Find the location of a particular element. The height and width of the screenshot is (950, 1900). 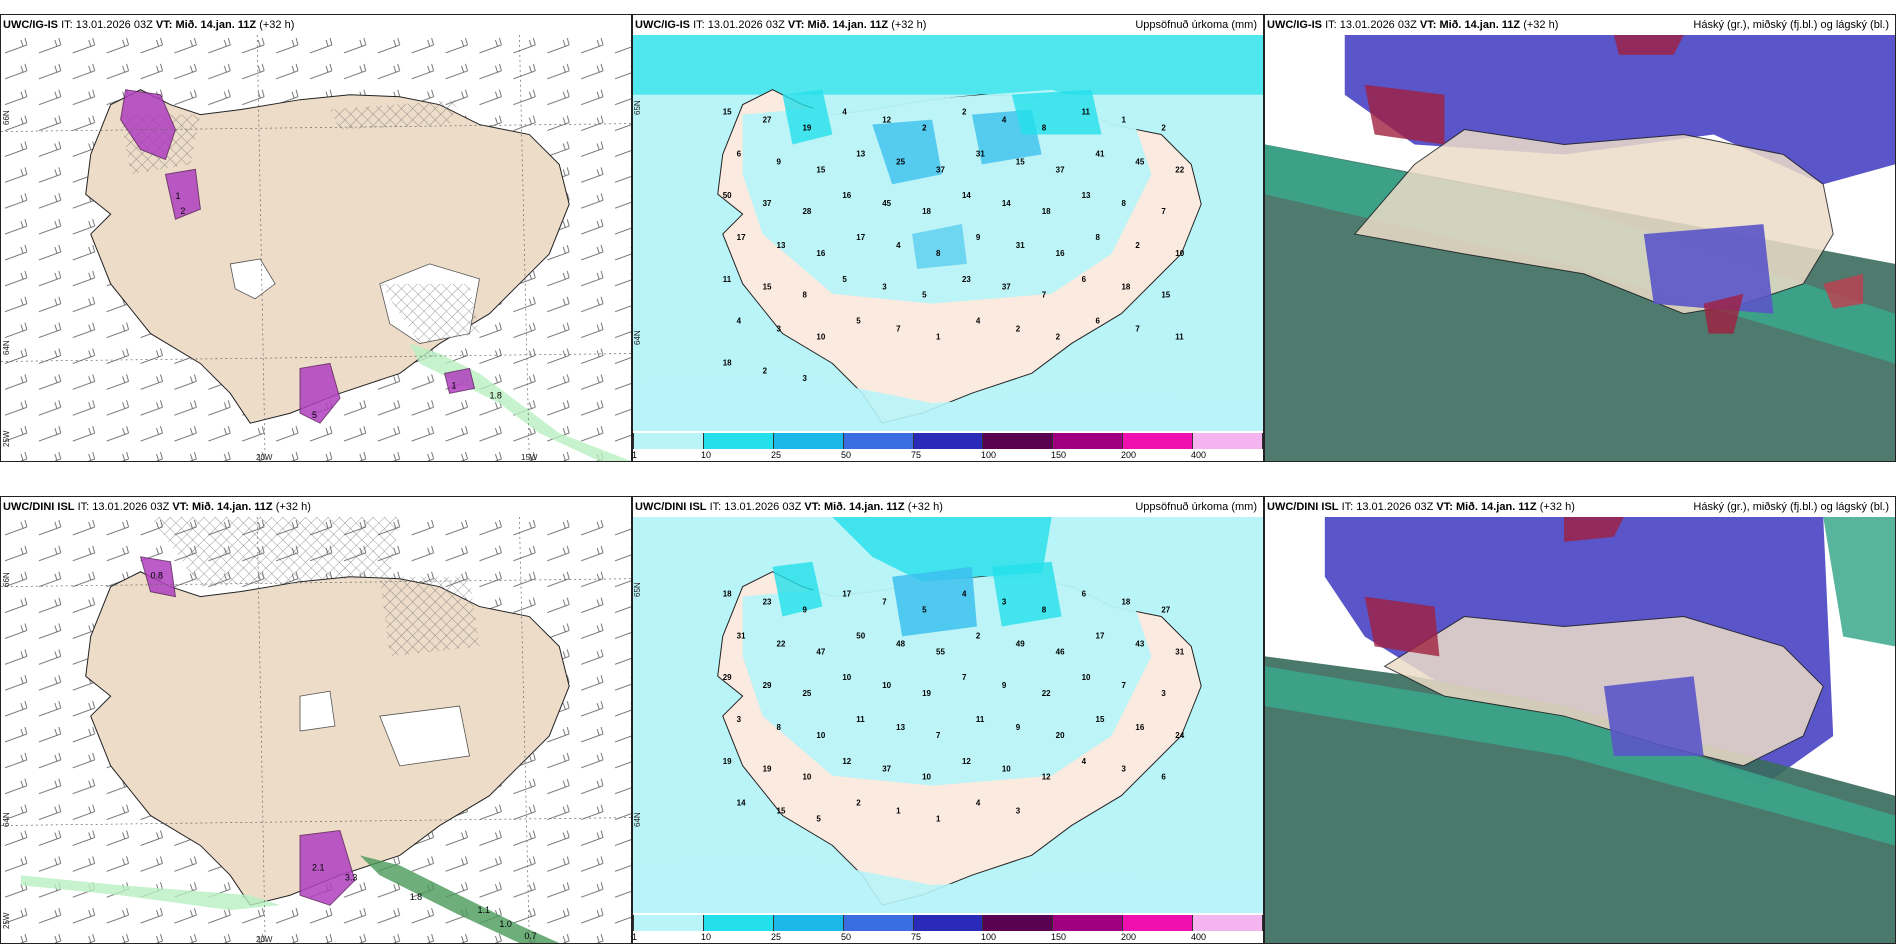

precip-value: 50 is located at coordinates (860, 635).